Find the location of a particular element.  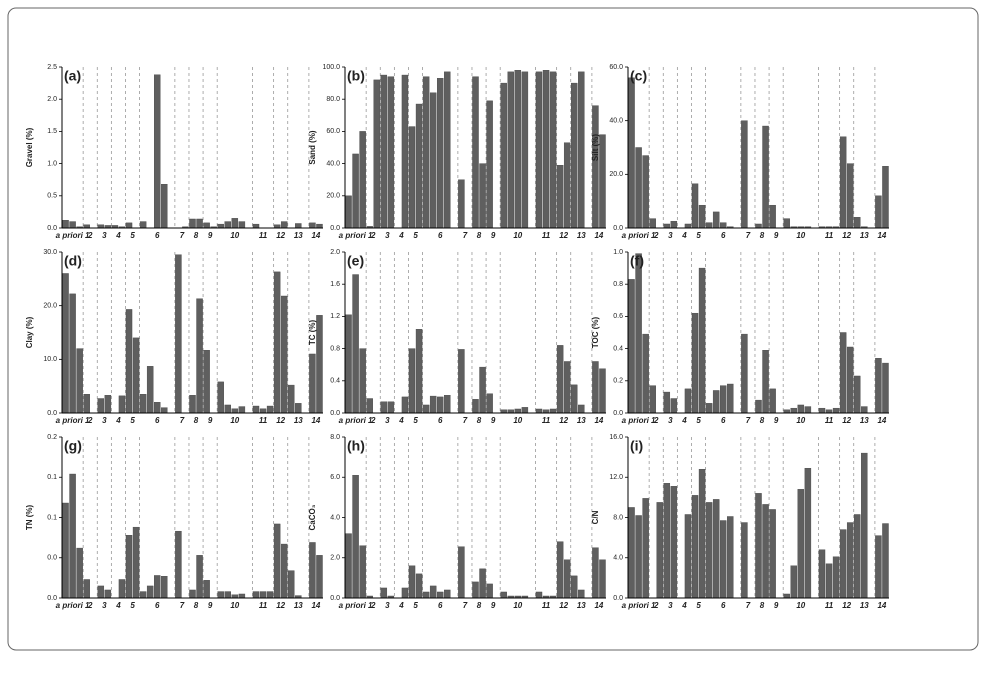

x-tick-label: 3 is located at coordinates (670, 605).